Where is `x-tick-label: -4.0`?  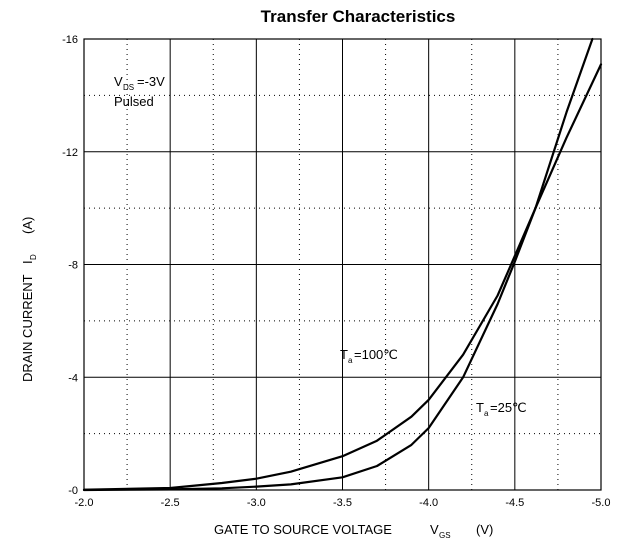 x-tick-label: -4.0 is located at coordinates (428, 503).